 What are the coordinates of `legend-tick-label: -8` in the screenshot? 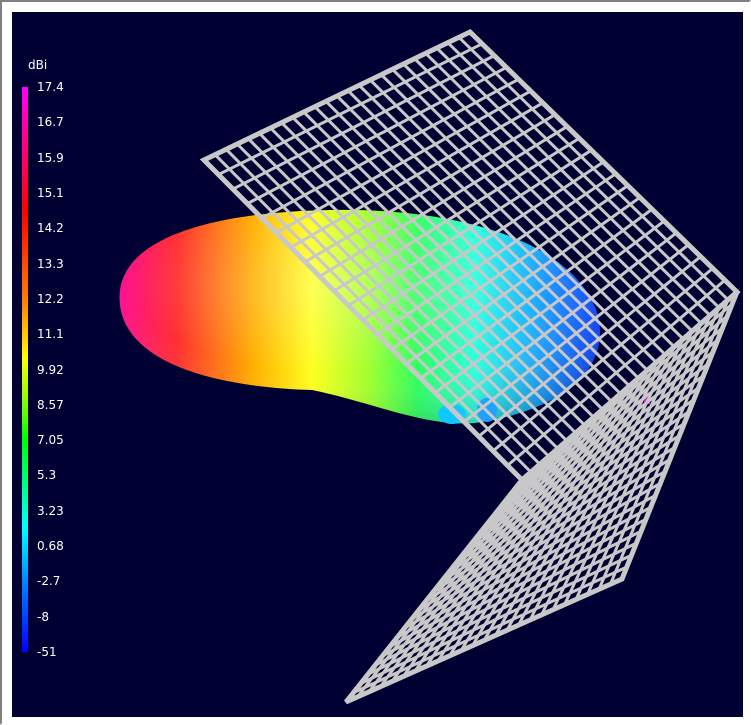 It's located at (43, 616).